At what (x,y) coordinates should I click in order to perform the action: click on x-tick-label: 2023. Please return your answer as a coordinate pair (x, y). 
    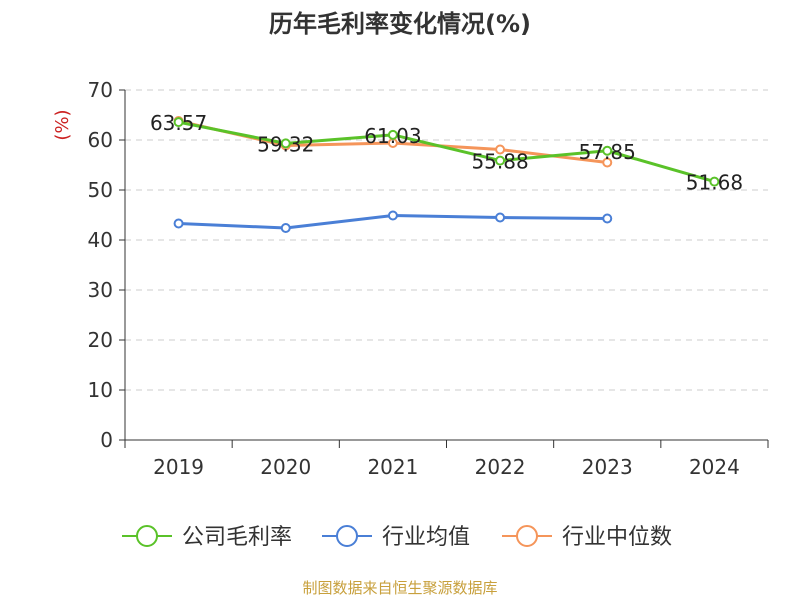
    Looking at the image, I should click on (607, 467).